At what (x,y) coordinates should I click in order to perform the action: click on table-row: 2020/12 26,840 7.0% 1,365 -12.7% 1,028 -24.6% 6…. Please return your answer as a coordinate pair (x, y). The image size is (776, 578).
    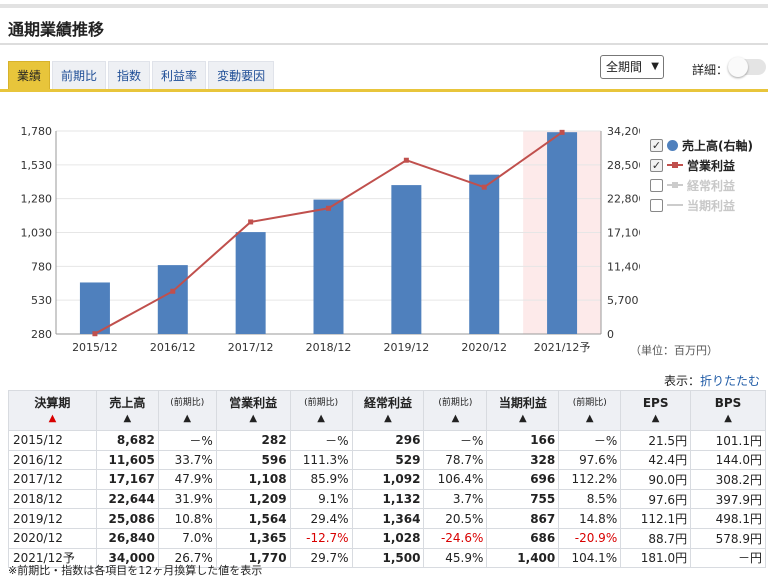
    Looking at the image, I should click on (387, 538).